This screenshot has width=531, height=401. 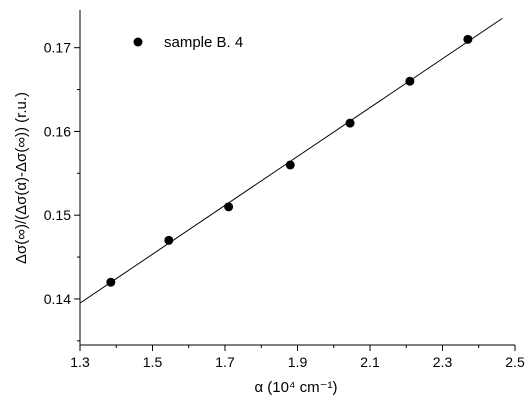 I want to click on y-tick-label: 0.17, so click(x=57, y=48).